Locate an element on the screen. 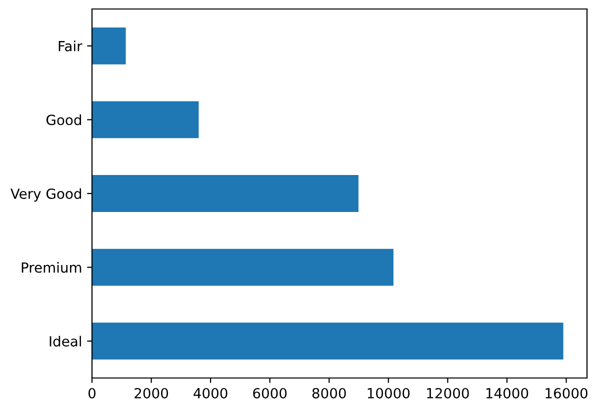 The height and width of the screenshot is (413, 598). y-tick-label: Ideal is located at coordinates (65, 341).